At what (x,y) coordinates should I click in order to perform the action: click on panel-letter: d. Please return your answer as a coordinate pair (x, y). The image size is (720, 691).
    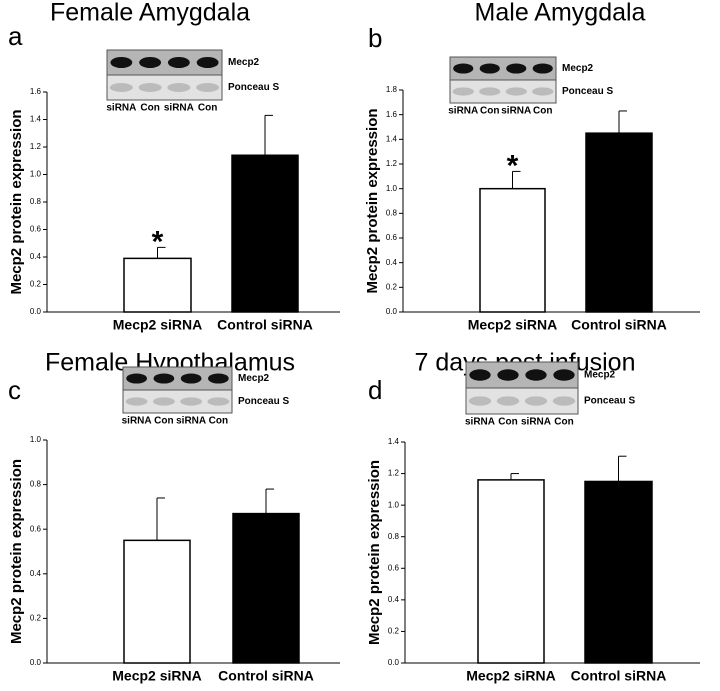
    Looking at the image, I should click on (375, 390).